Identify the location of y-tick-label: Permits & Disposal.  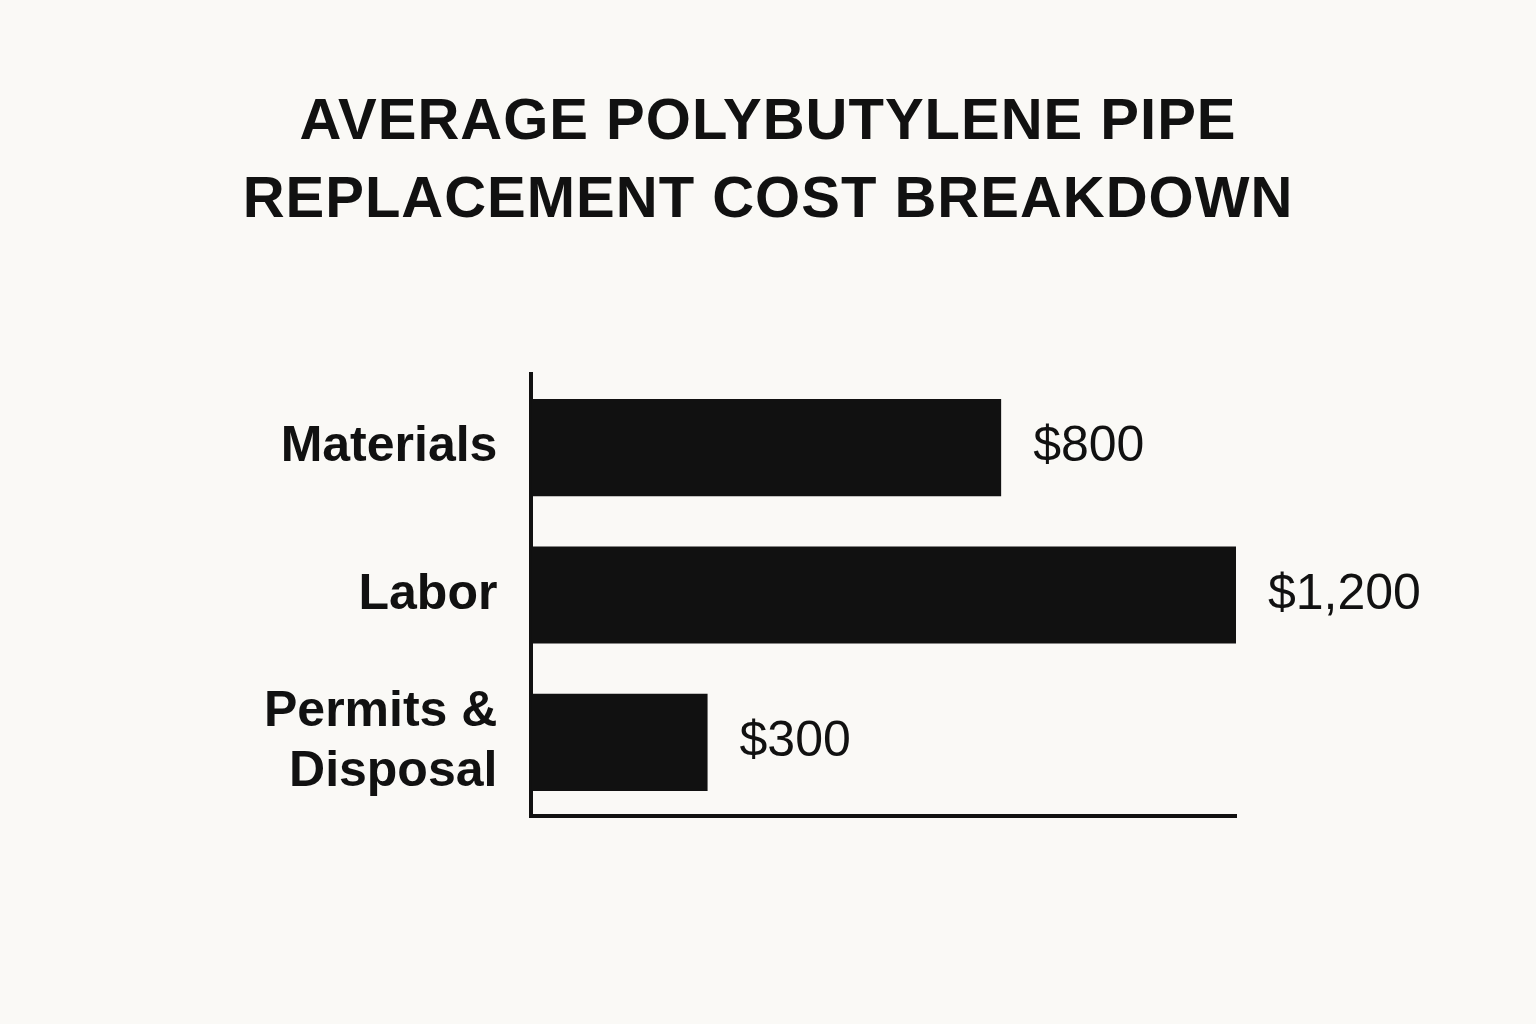
(380, 739).